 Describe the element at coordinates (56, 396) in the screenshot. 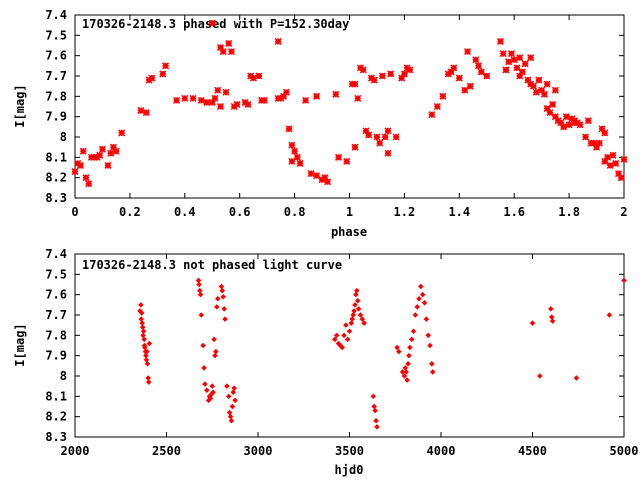

I see `unphased-y-tick-label: 8.1` at that location.